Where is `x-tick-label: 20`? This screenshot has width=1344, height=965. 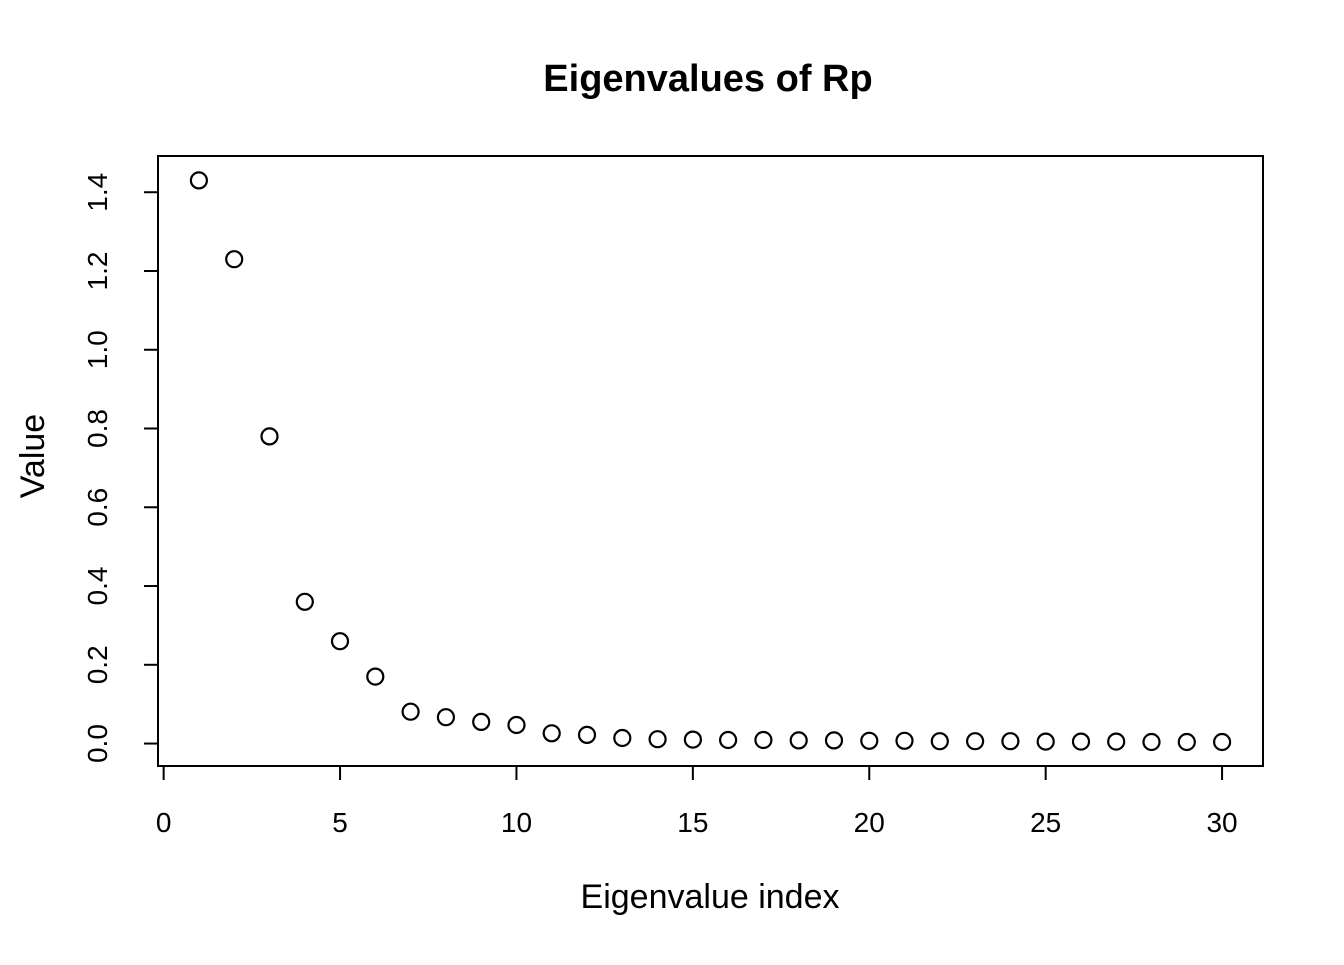 x-tick-label: 20 is located at coordinates (869, 822).